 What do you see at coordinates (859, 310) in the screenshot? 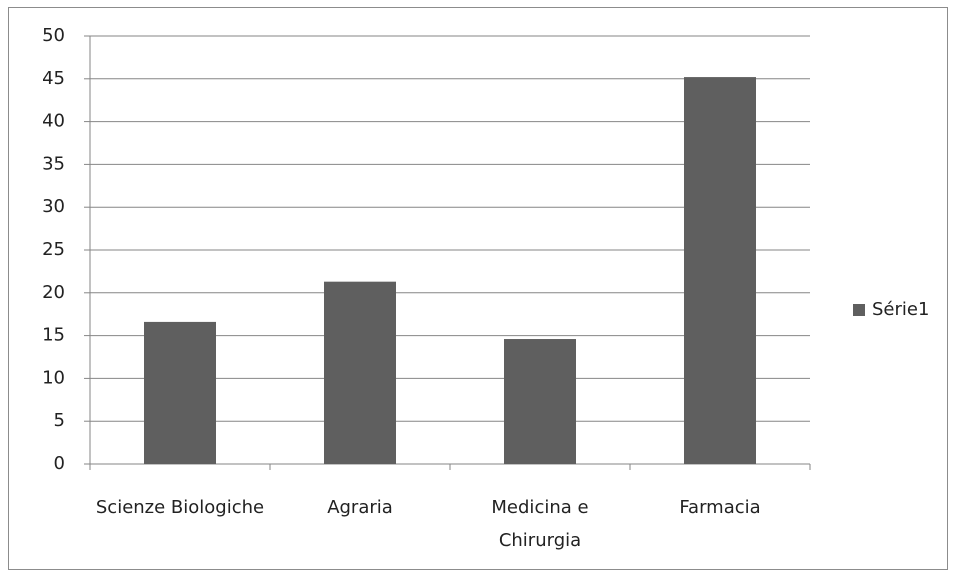
I see `legend-swatch` at bounding box center [859, 310].